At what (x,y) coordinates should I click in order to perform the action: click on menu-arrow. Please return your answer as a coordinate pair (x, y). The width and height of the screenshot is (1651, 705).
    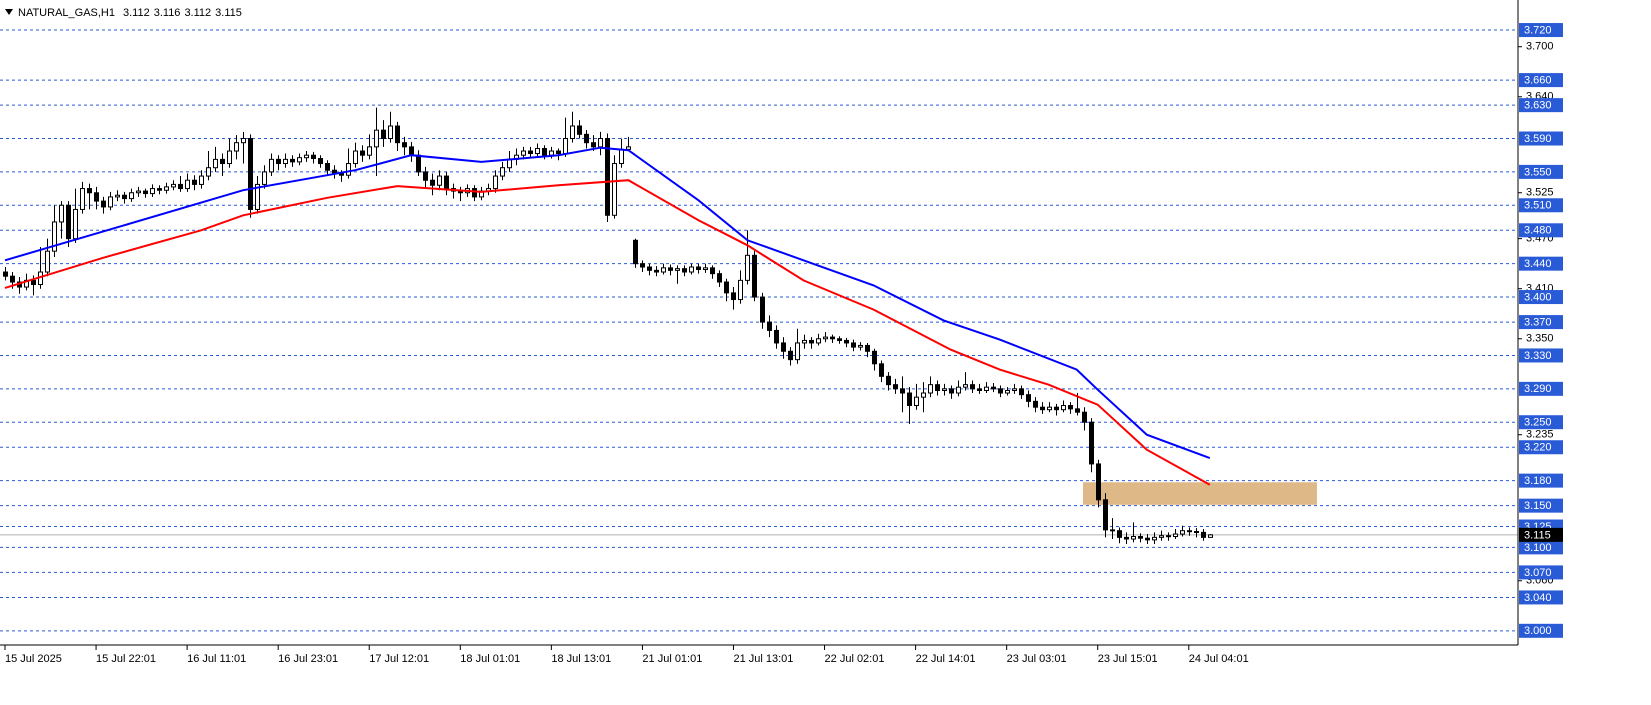
    Looking at the image, I should click on (9, 12).